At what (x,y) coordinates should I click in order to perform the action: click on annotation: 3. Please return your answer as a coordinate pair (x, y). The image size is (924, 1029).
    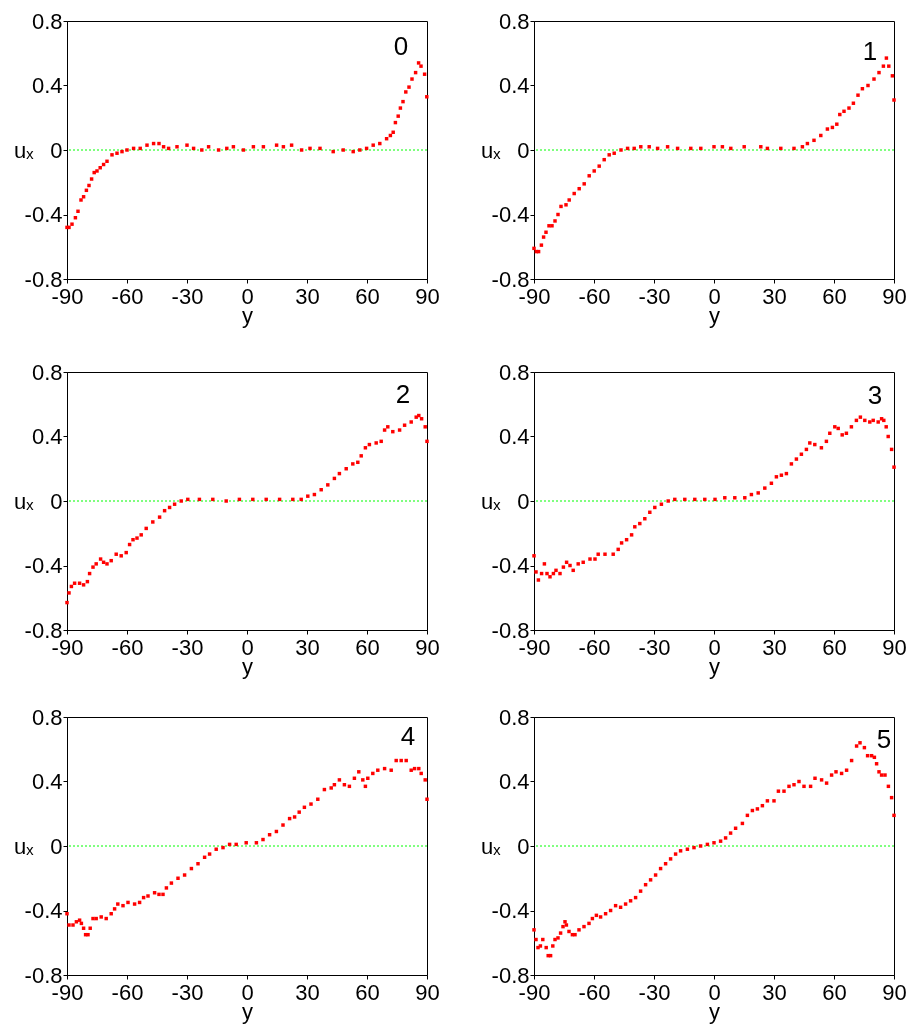
    Looking at the image, I should click on (875, 395).